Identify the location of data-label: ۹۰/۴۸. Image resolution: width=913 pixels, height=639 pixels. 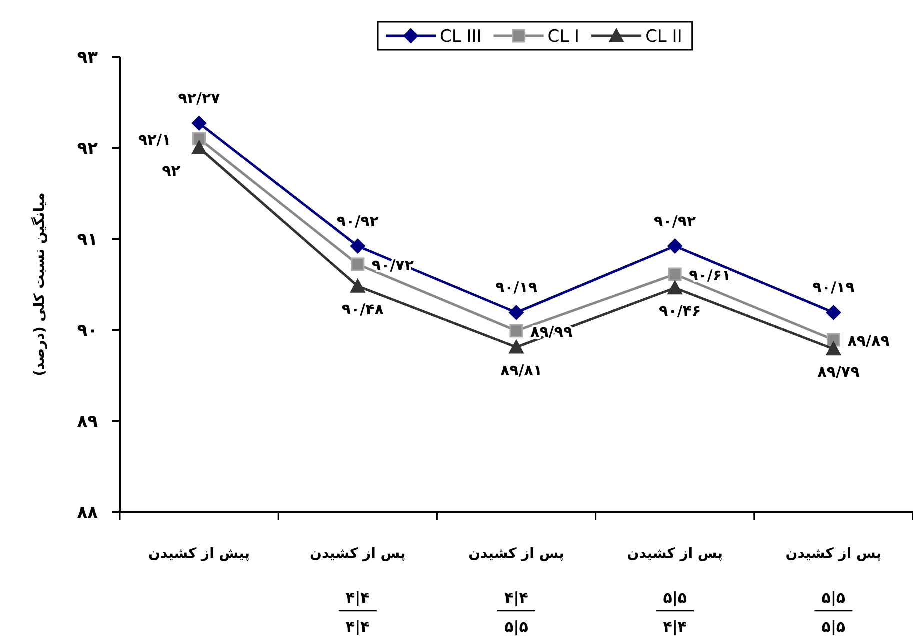
(363, 309).